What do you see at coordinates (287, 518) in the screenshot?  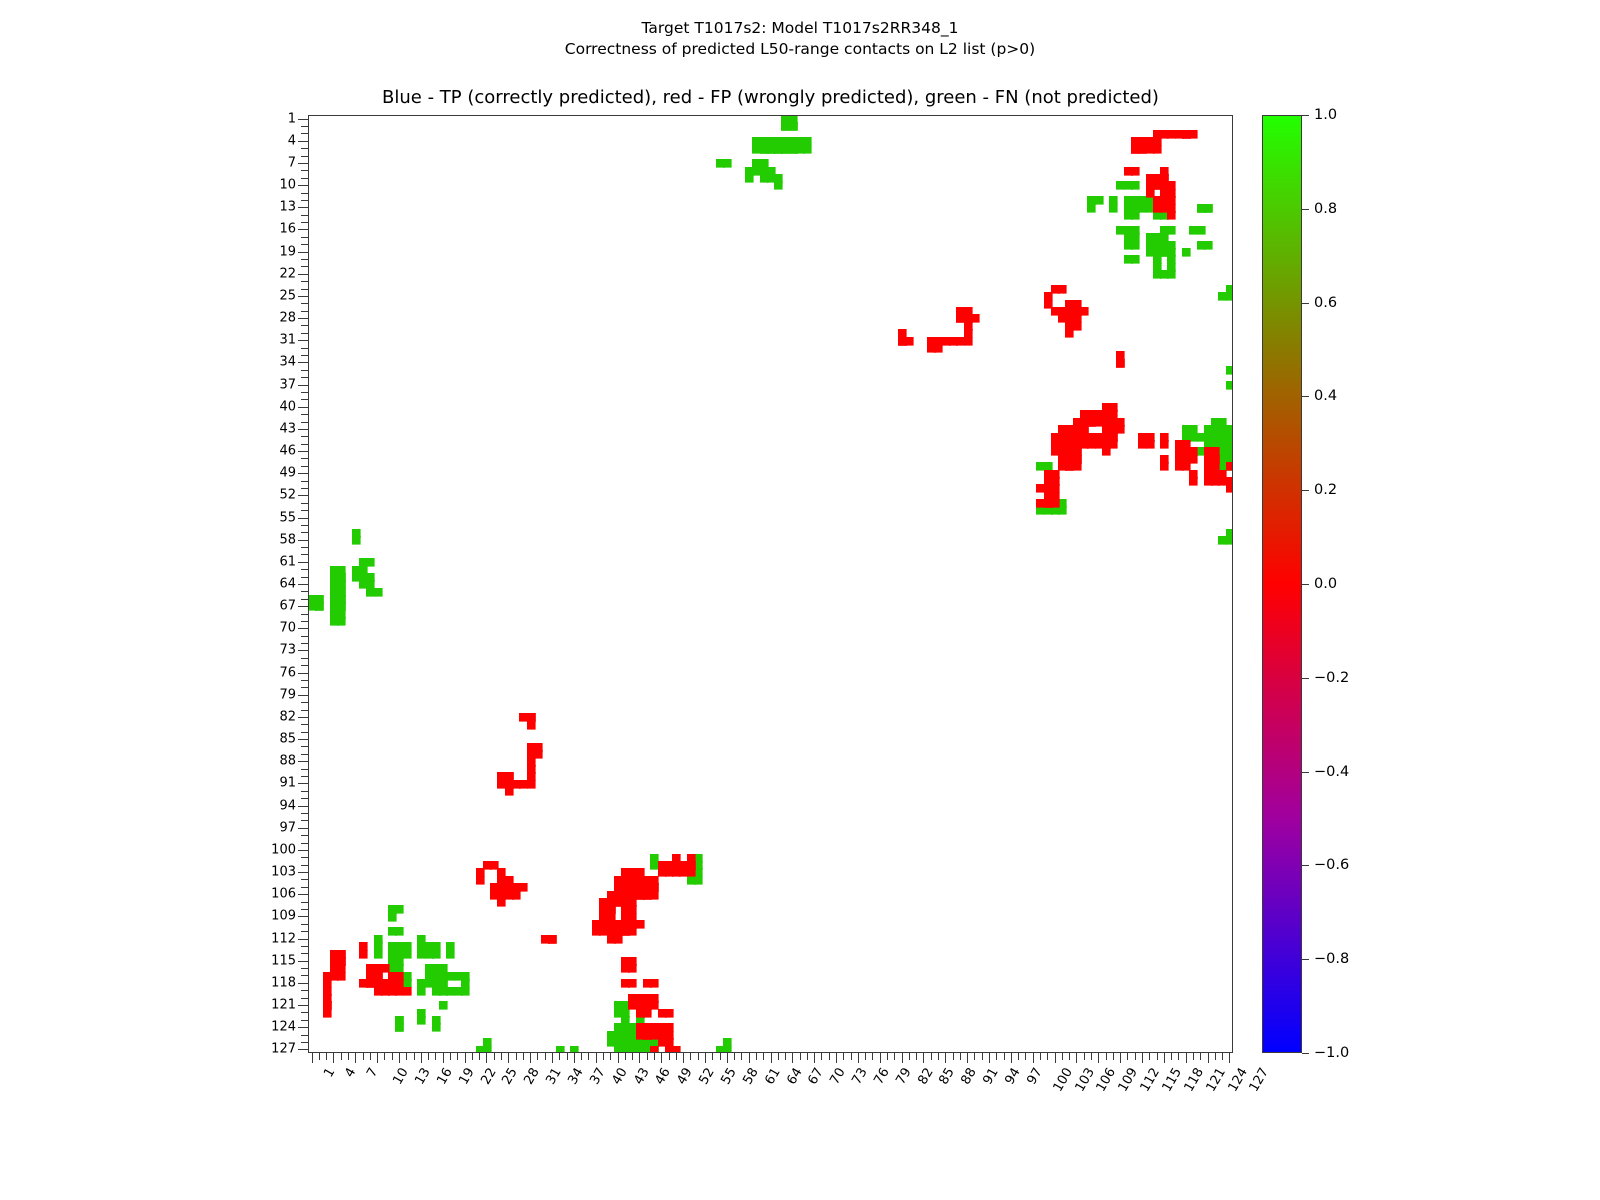 I see `y-tick-label: 55` at bounding box center [287, 518].